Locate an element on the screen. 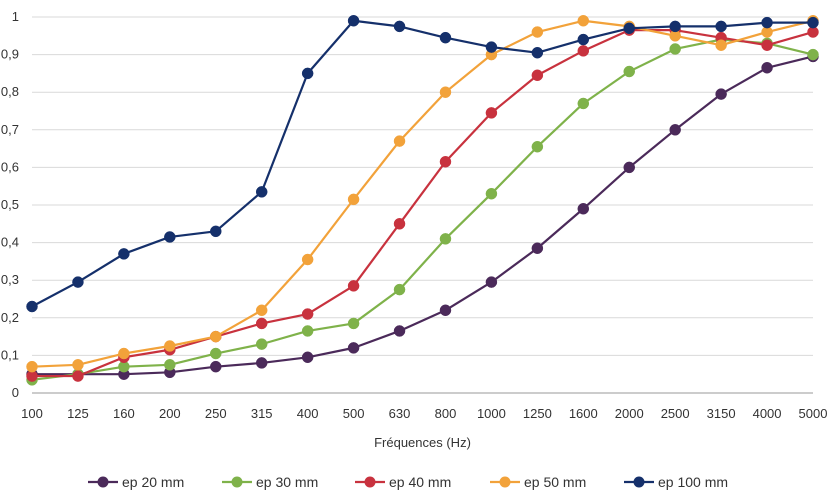  legend-item: ep 40 mm is located at coordinates (403, 482).